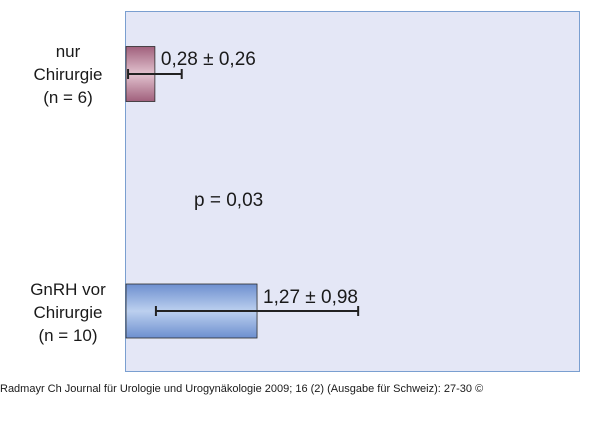  I want to click on category-label-0-line-1: Chirurgie, so click(68, 74).